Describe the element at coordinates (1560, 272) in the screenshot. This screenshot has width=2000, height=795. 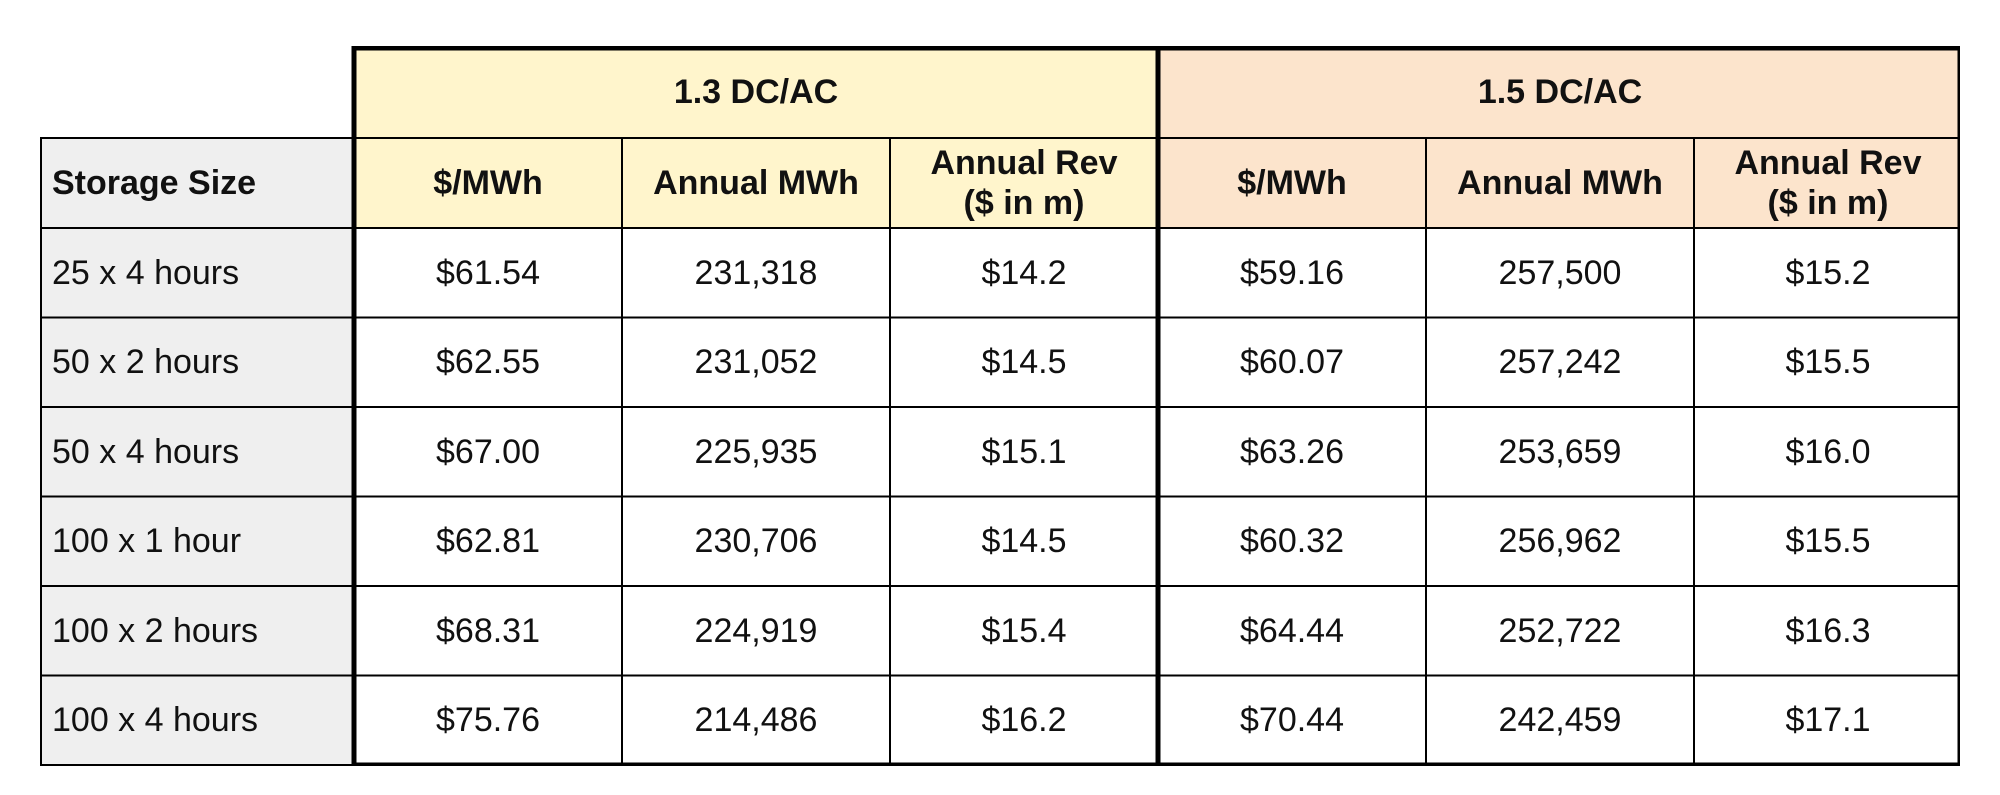
I see `table-cell: 257,500` at that location.